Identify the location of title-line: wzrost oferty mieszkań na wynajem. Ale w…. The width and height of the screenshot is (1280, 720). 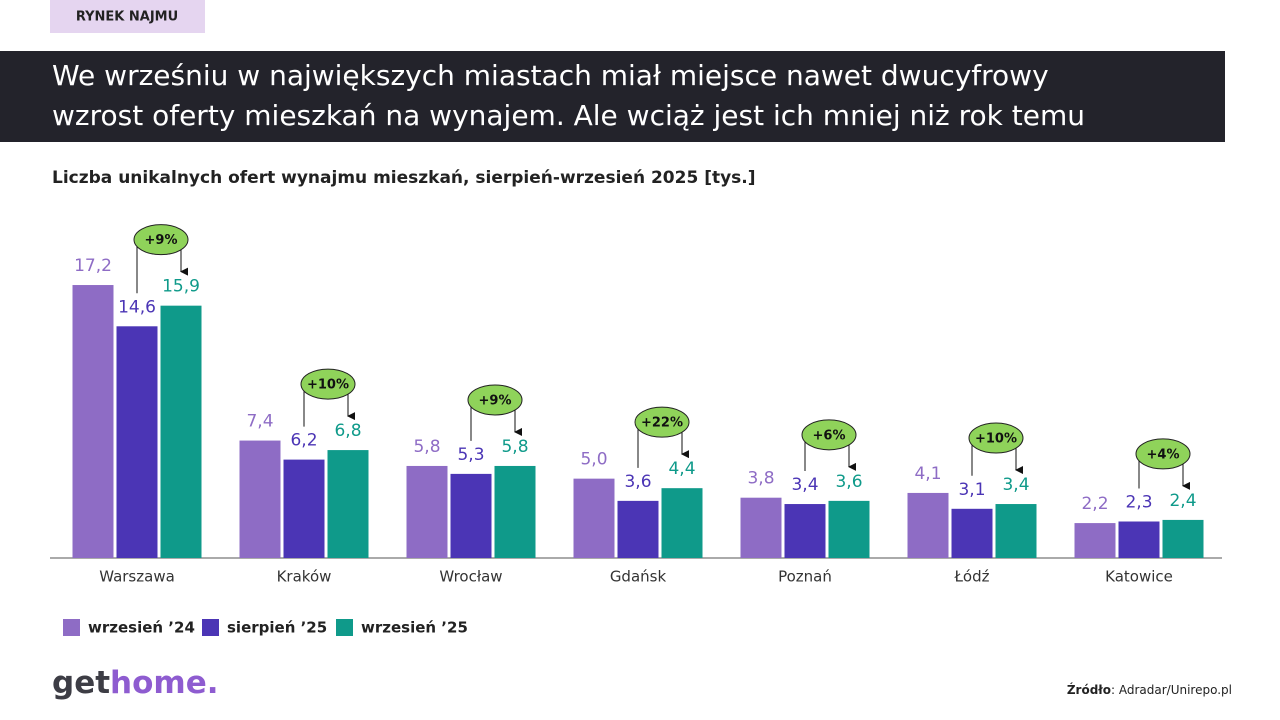
(568, 115).